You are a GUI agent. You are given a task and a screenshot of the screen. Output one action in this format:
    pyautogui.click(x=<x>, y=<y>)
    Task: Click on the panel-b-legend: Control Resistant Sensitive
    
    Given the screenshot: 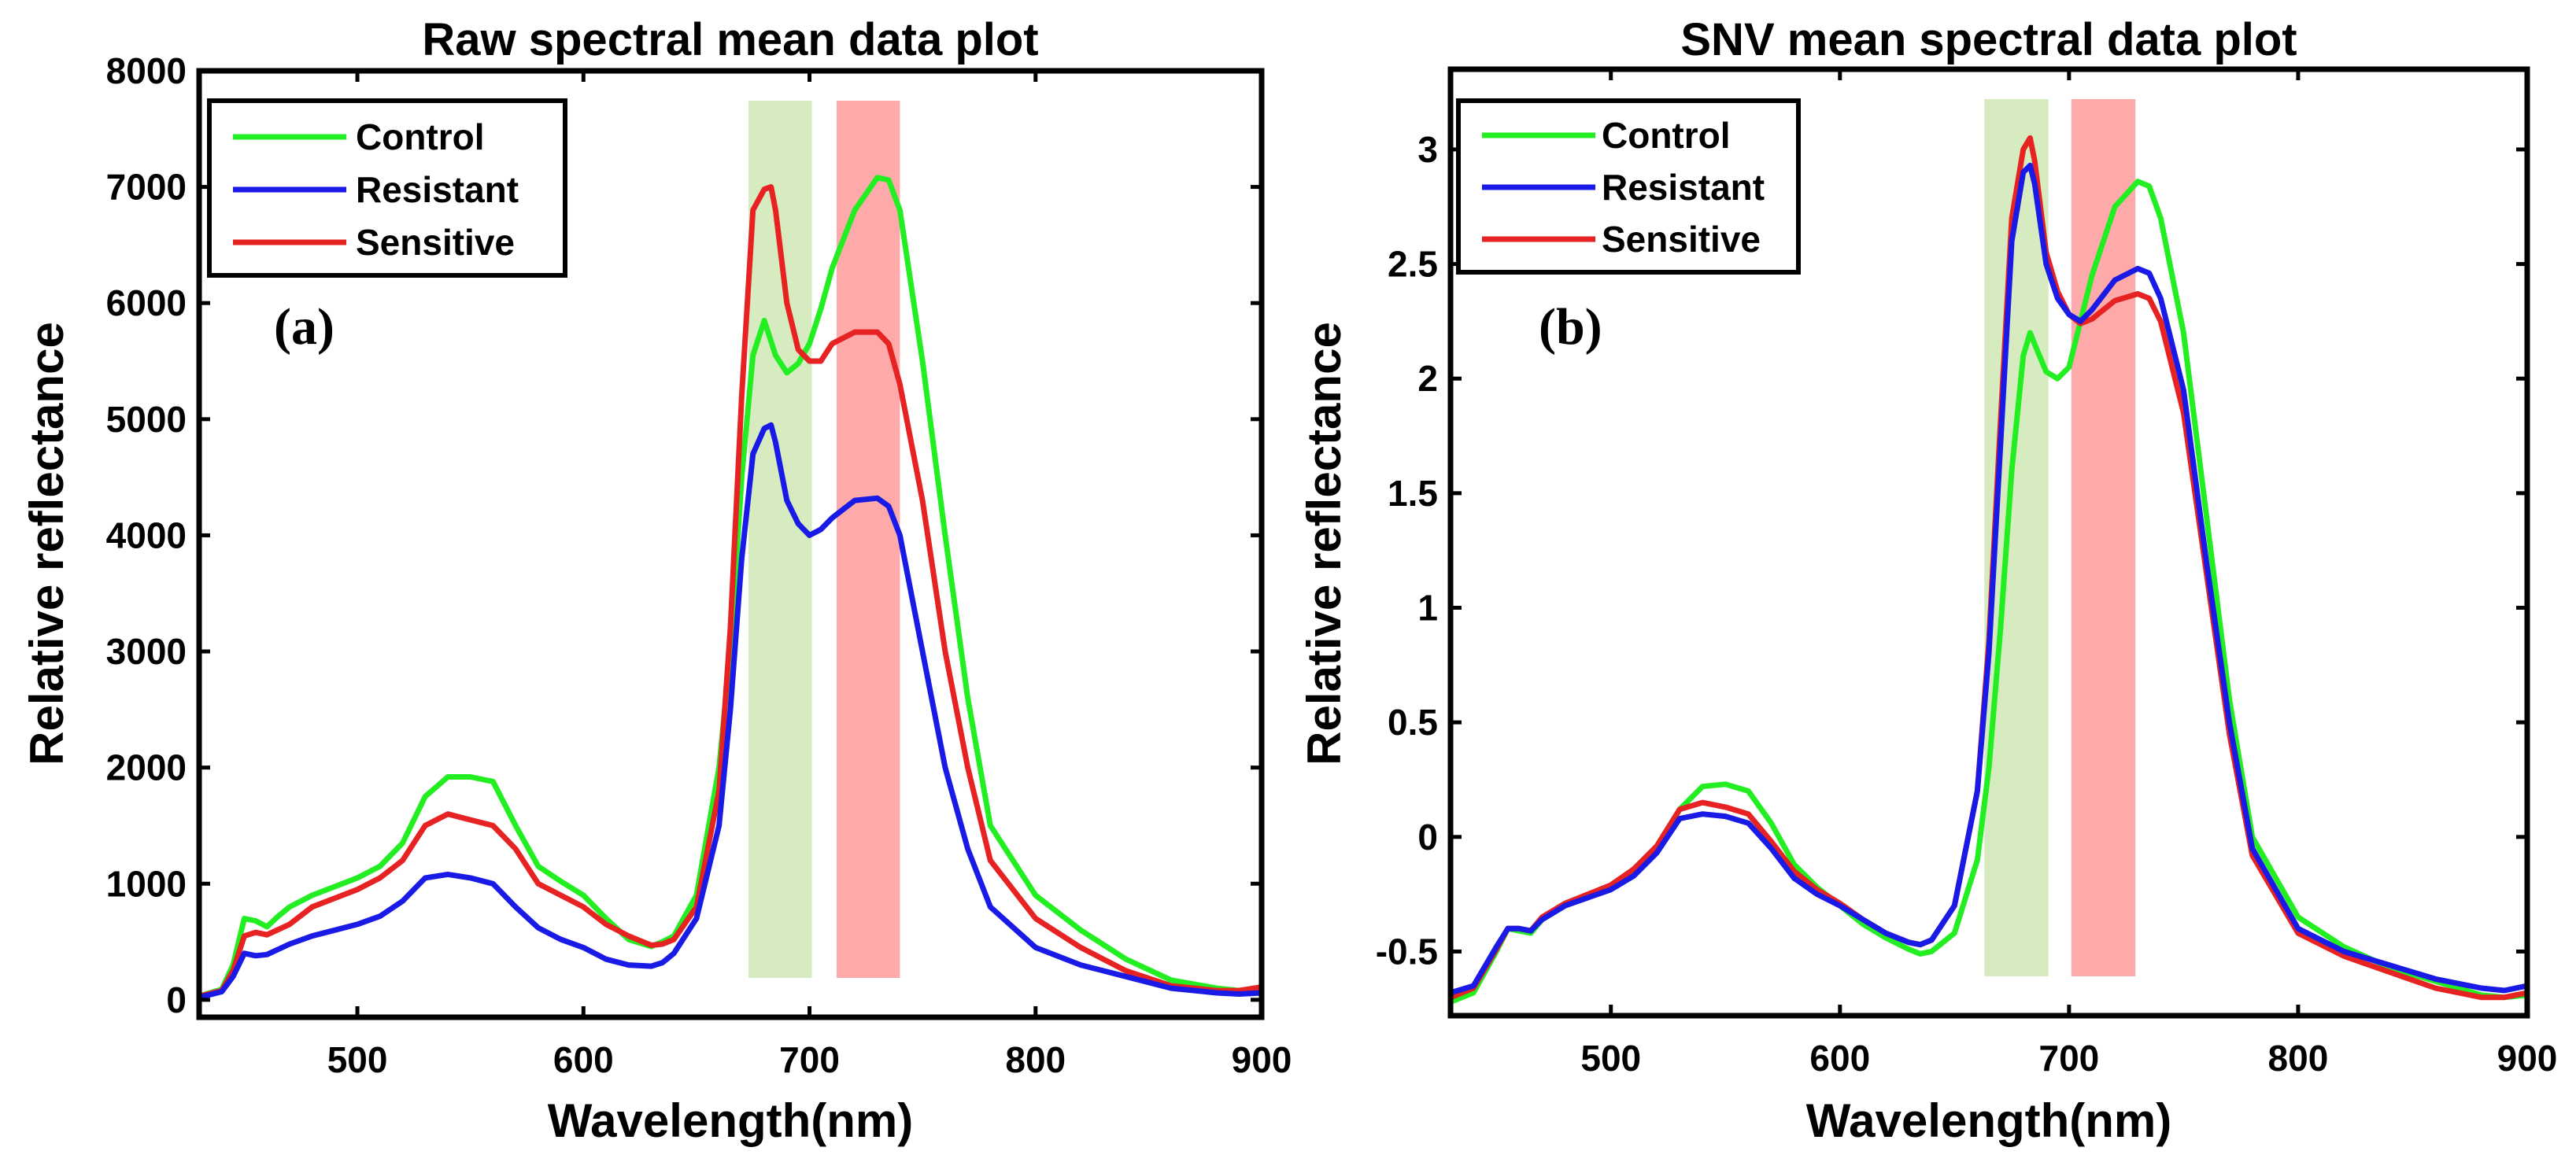 What is the action you would take?
    pyautogui.click(x=1628, y=186)
    